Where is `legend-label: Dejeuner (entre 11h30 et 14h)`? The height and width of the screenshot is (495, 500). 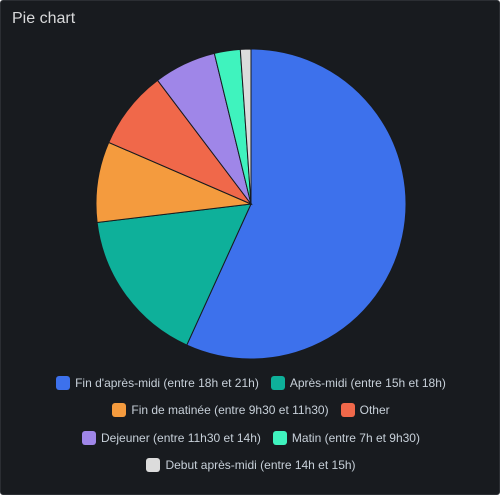 legend-label: Dejeuner (entre 11h30 et 14h) is located at coordinates (181, 437).